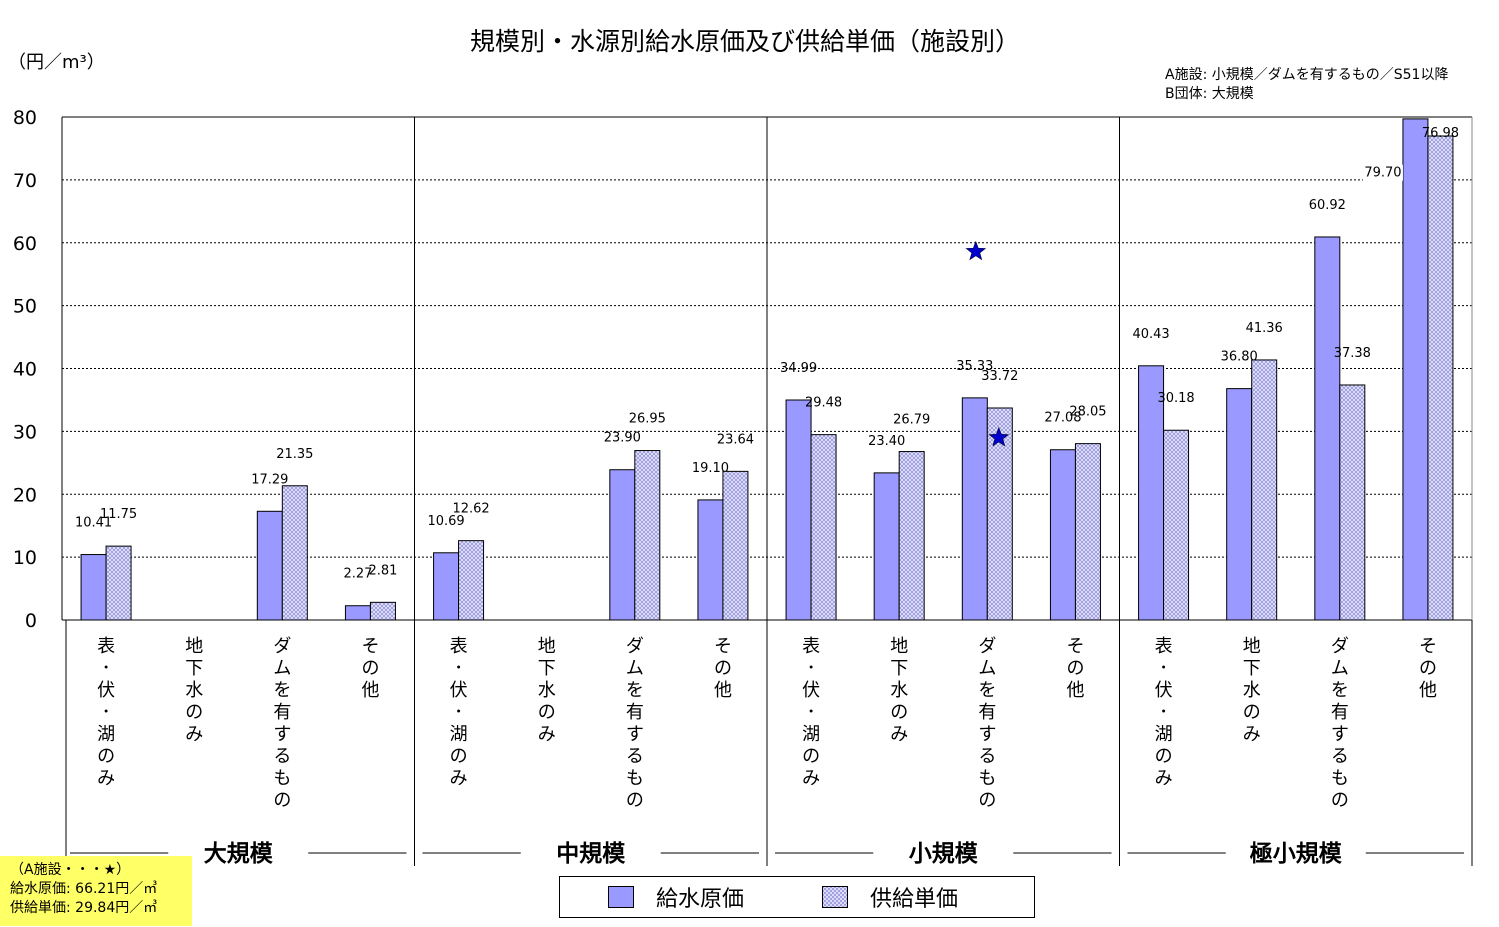 Image resolution: width=1499 pixels, height=927 pixels. I want to click on data-label: 12.62, so click(470, 509).